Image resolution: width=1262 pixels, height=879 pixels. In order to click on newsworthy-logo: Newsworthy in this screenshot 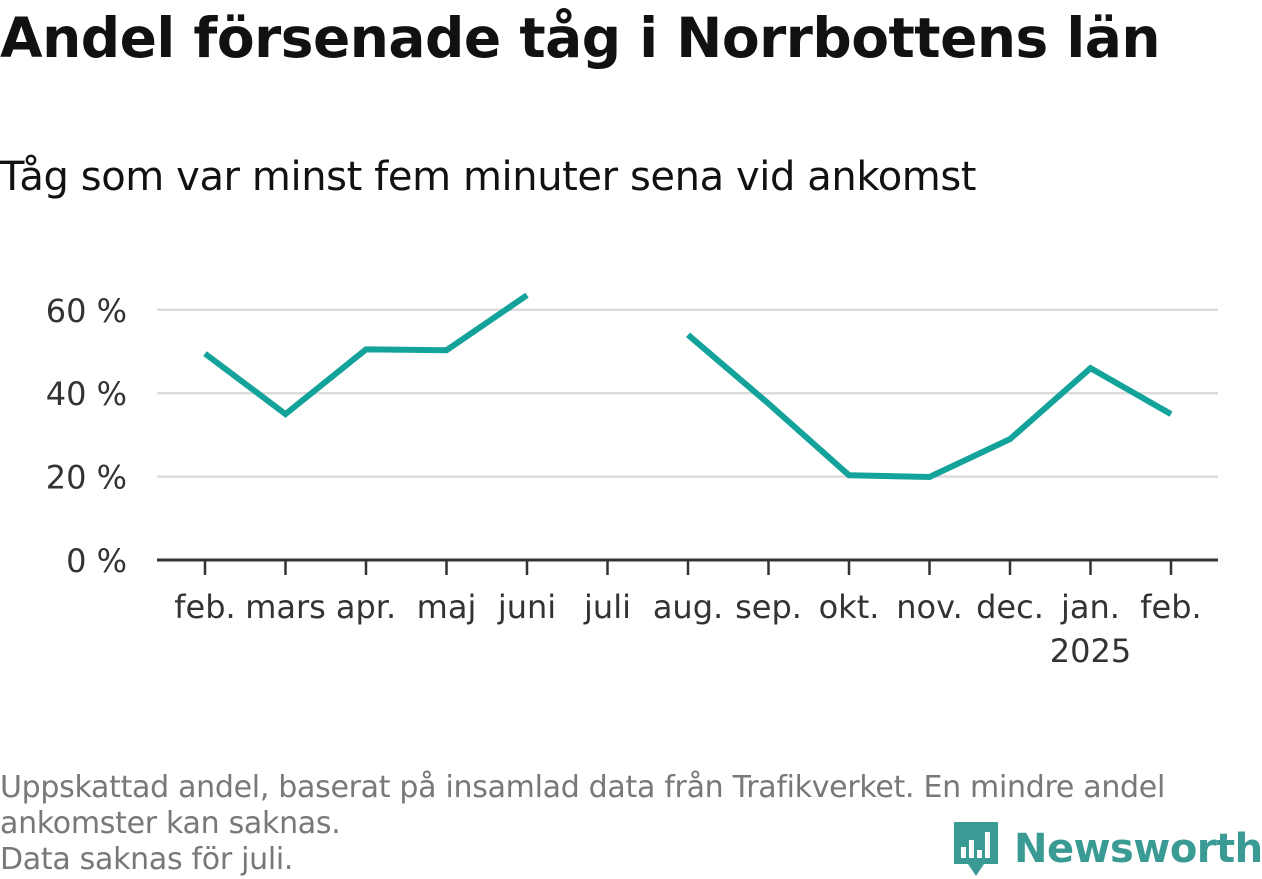, I will do `click(1107, 849)`.